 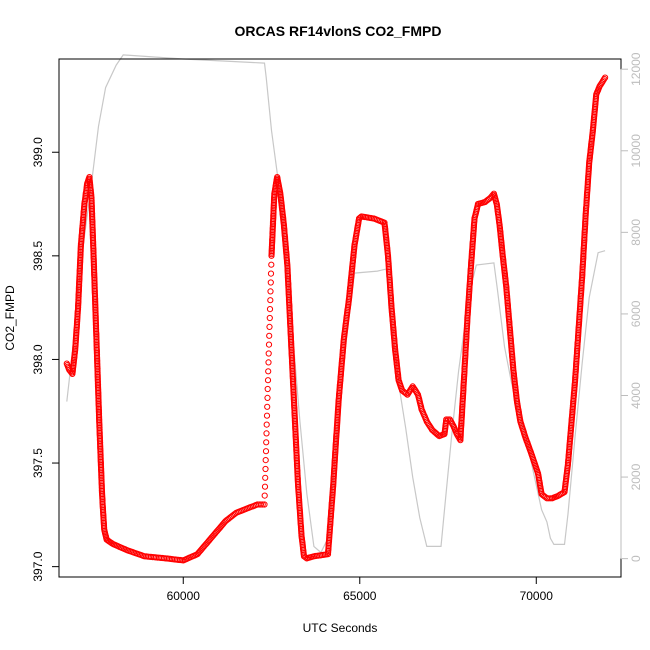 I want to click on y-tick-label: 399.0, so click(x=38, y=152).